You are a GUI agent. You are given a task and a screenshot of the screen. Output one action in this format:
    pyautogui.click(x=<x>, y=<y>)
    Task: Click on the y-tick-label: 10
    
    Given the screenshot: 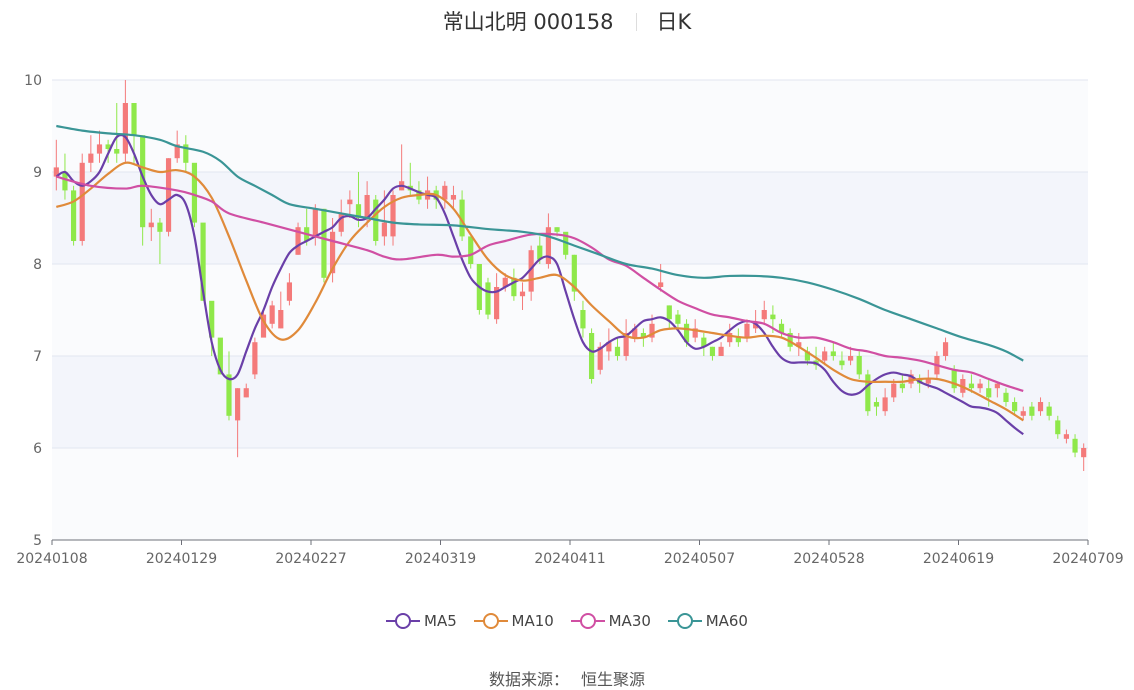 What is the action you would take?
    pyautogui.click(x=33, y=81)
    